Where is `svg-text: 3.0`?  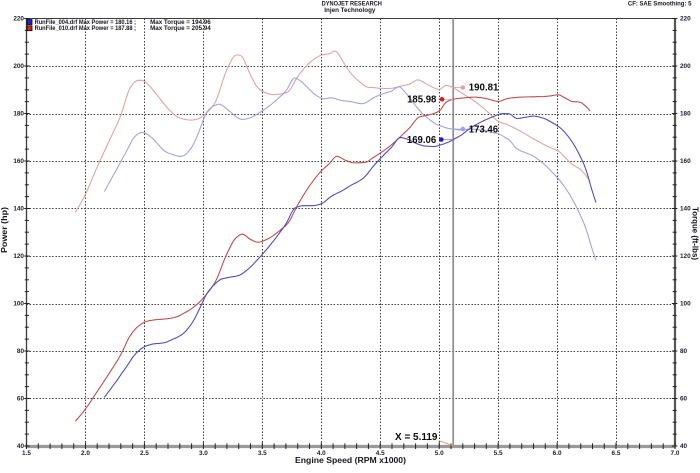 svg-text: 3.0 is located at coordinates (203, 453).